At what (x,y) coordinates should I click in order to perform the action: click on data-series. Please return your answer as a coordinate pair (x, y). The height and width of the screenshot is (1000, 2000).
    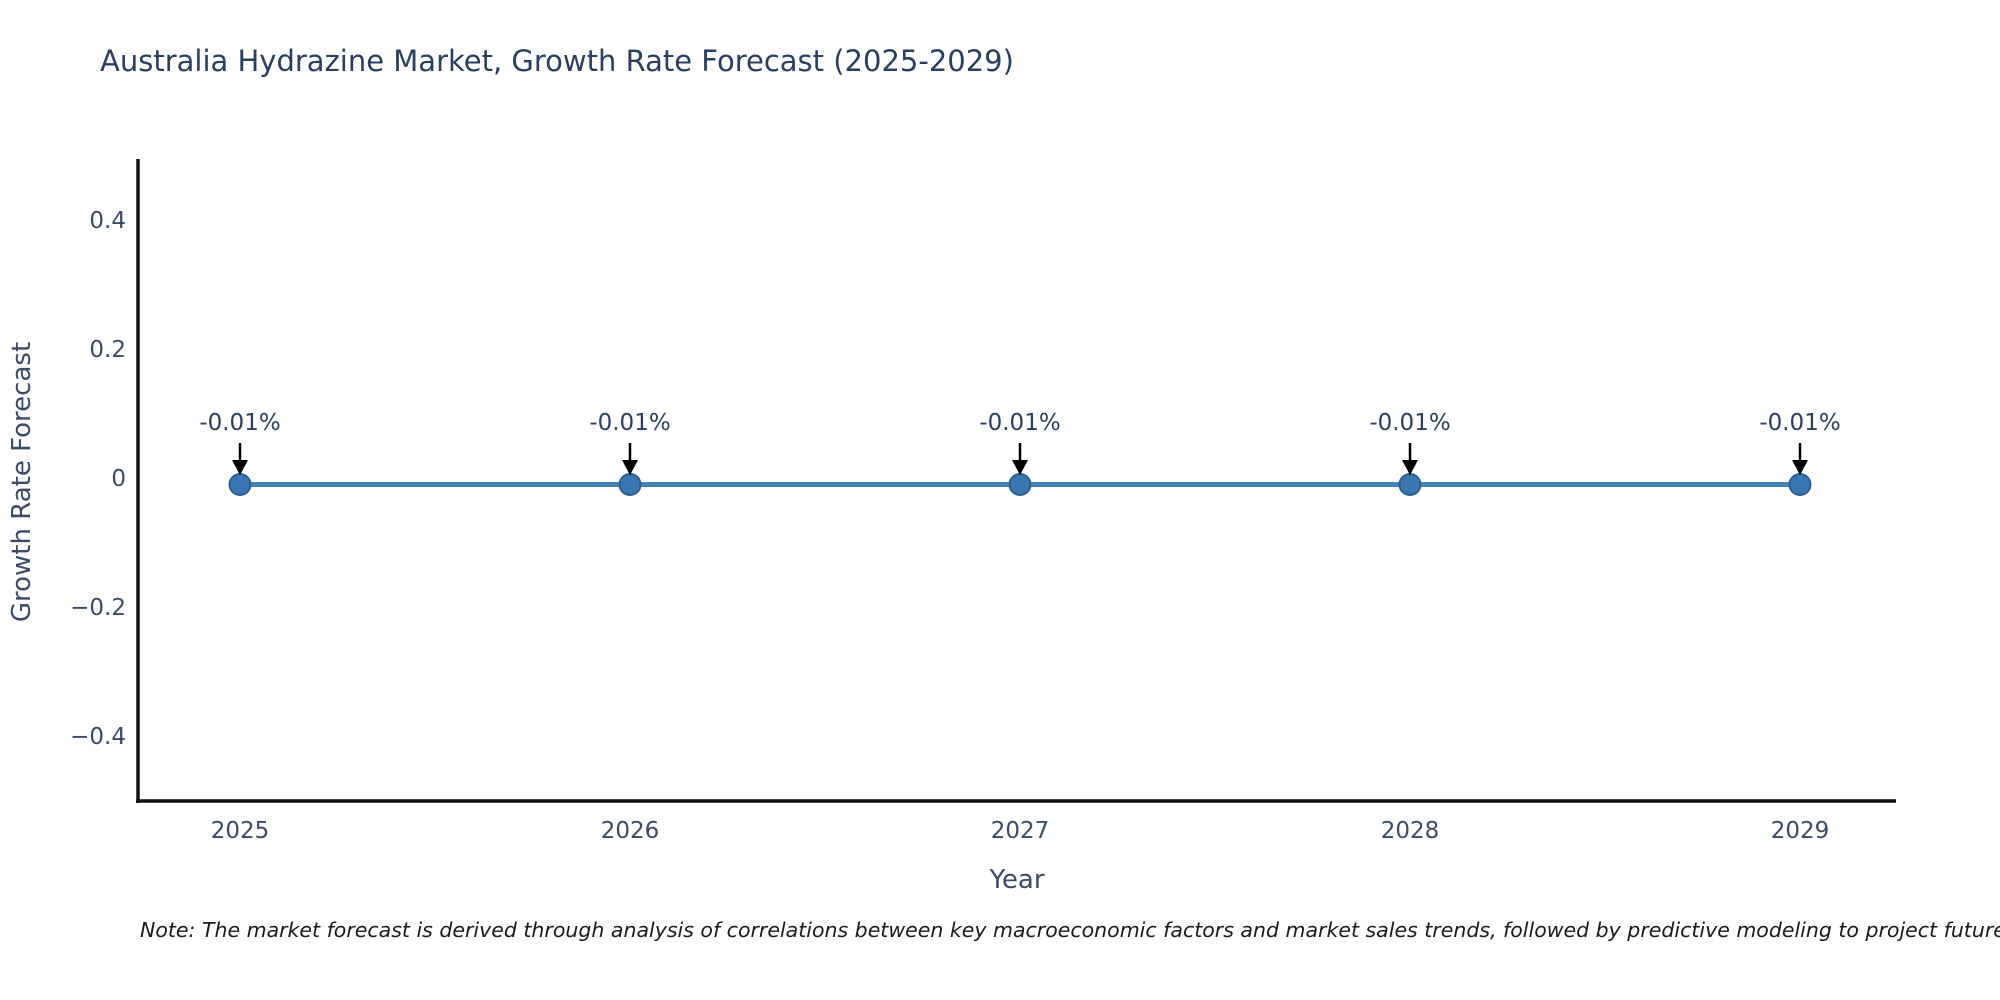
    Looking at the image, I should click on (1020, 484).